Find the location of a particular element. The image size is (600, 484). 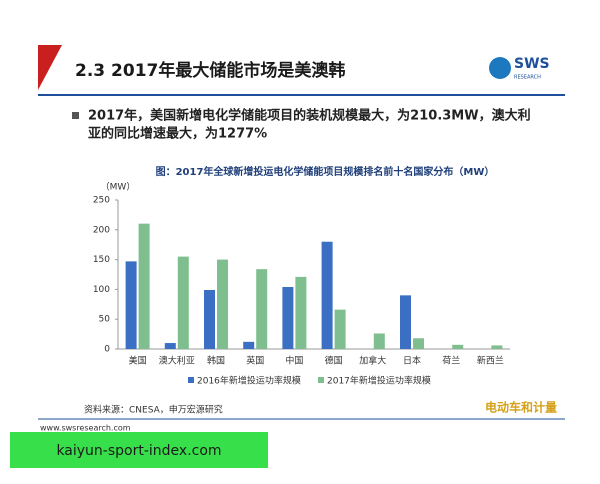

x-tick-label: 美国 is located at coordinates (138, 361).